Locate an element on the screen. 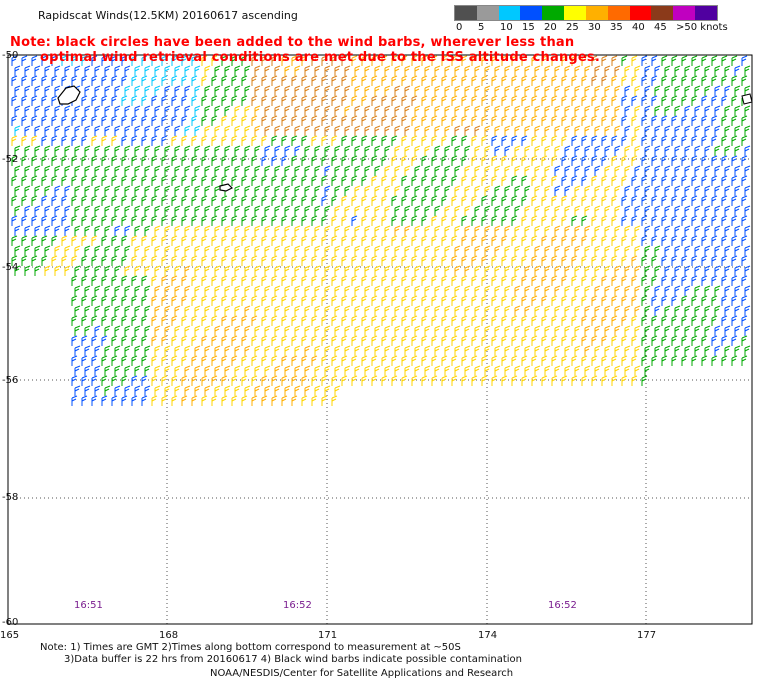 This screenshot has height=688, width=760. legend-swatch is located at coordinates (684, 13).